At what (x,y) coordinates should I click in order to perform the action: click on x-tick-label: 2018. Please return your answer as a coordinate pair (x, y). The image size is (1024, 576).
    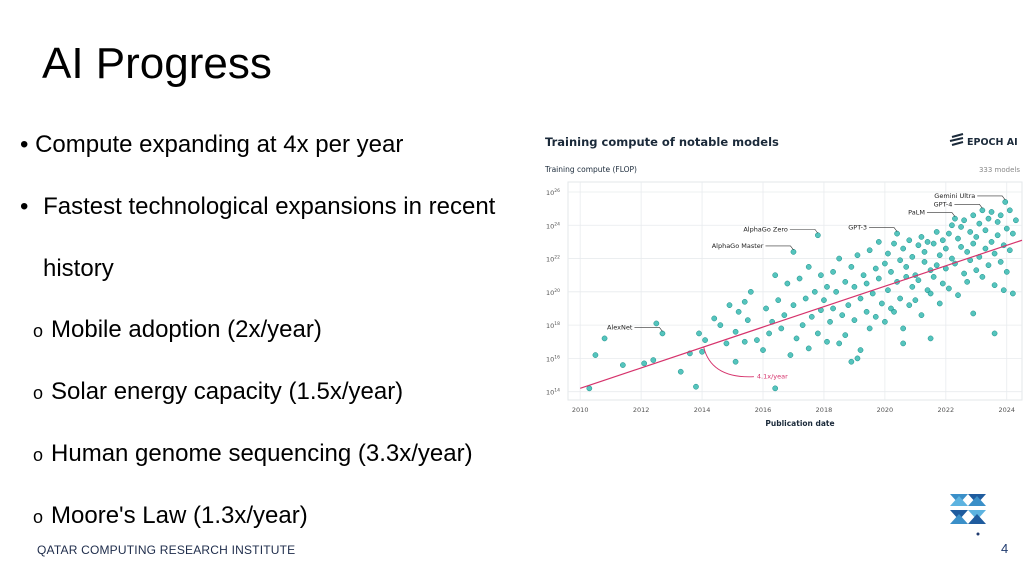
    Looking at the image, I should click on (824, 410).